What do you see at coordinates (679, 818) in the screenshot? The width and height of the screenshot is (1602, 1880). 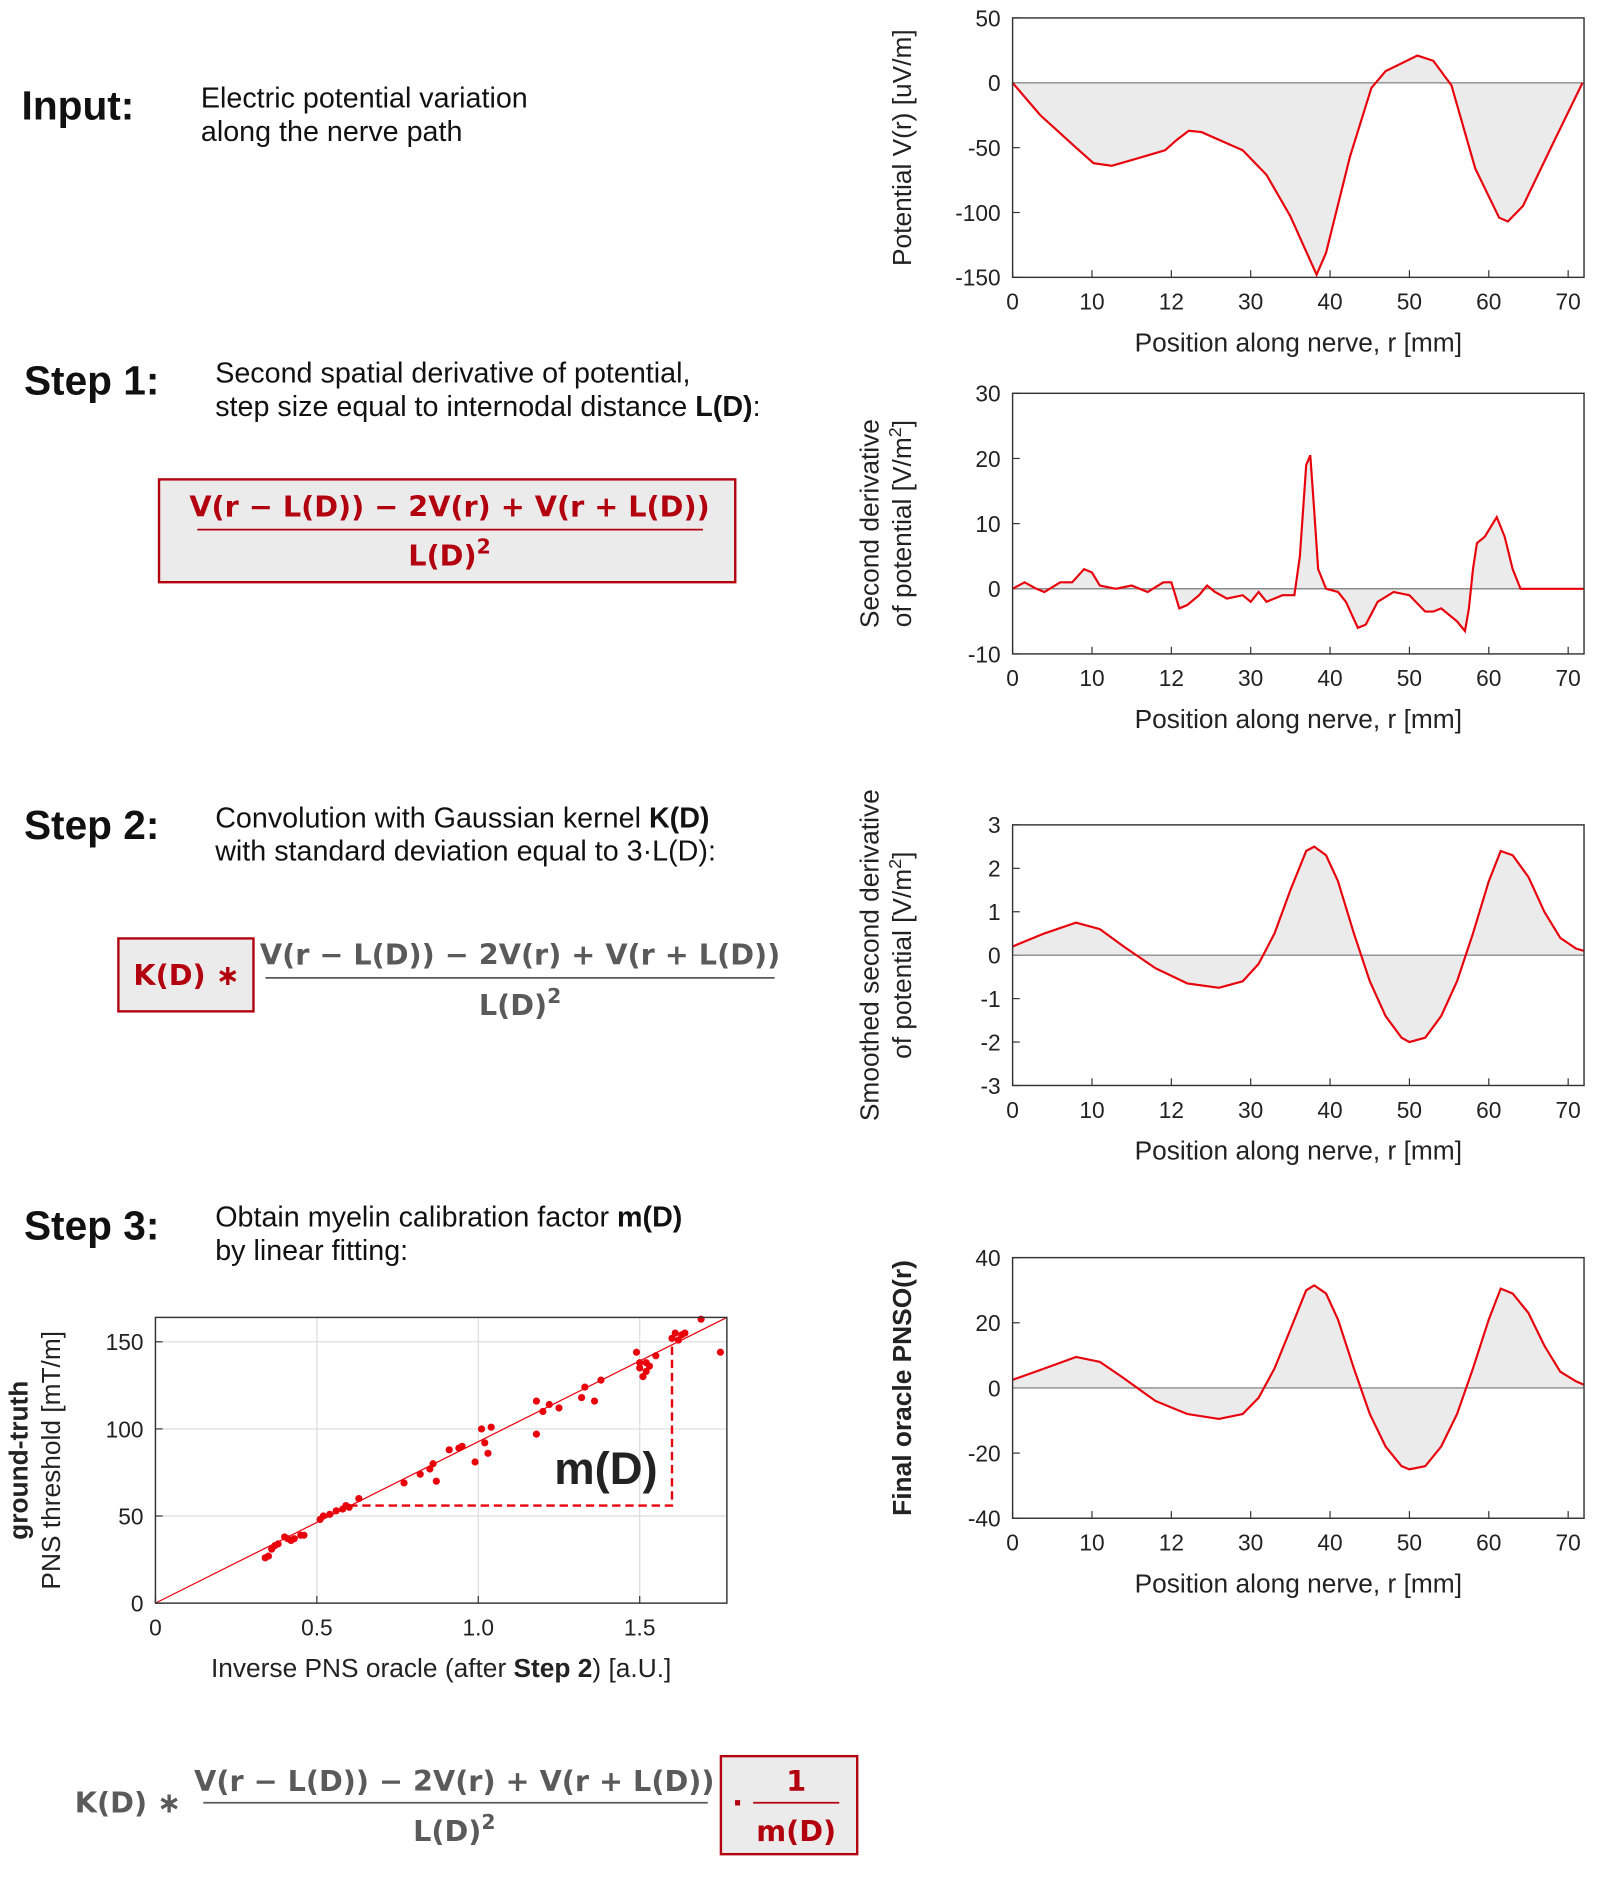 I see `text-segment: K(D)` at bounding box center [679, 818].